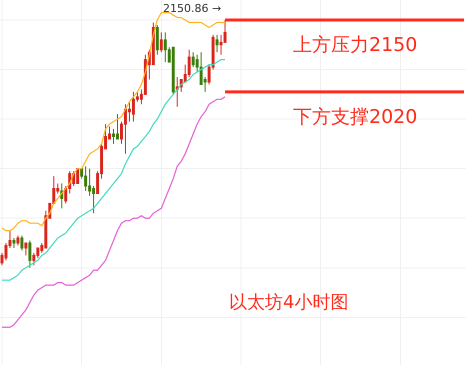 The width and height of the screenshot is (466, 365). I want to click on annotation: 2150.86 →, so click(192, 8).